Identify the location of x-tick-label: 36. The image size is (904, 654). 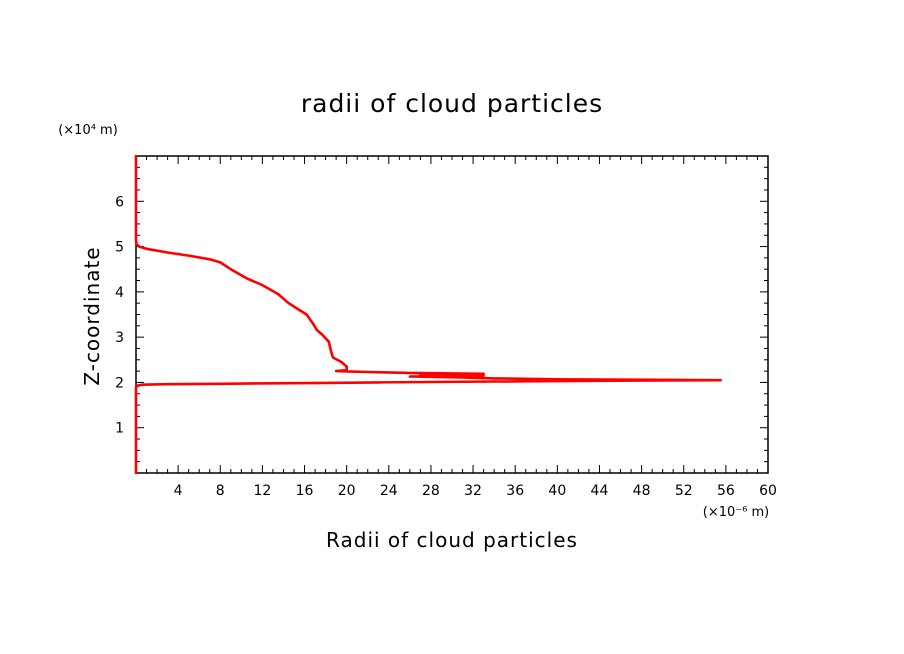
(515, 491).